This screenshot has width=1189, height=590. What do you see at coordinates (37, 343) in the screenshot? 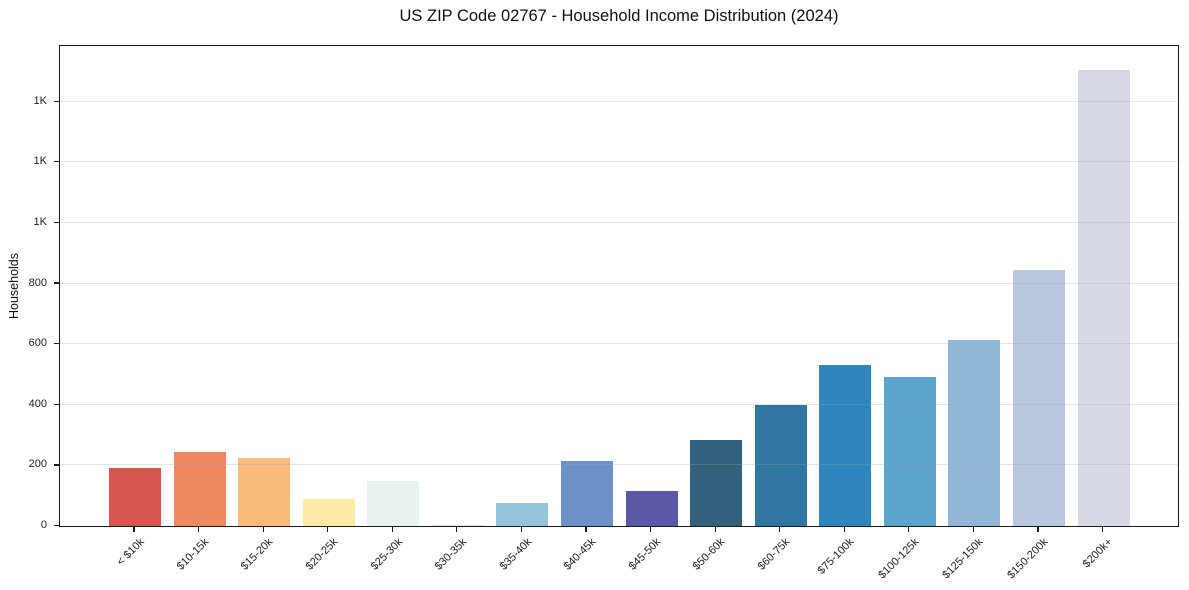
I see `y-tick-label: 600` at bounding box center [37, 343].